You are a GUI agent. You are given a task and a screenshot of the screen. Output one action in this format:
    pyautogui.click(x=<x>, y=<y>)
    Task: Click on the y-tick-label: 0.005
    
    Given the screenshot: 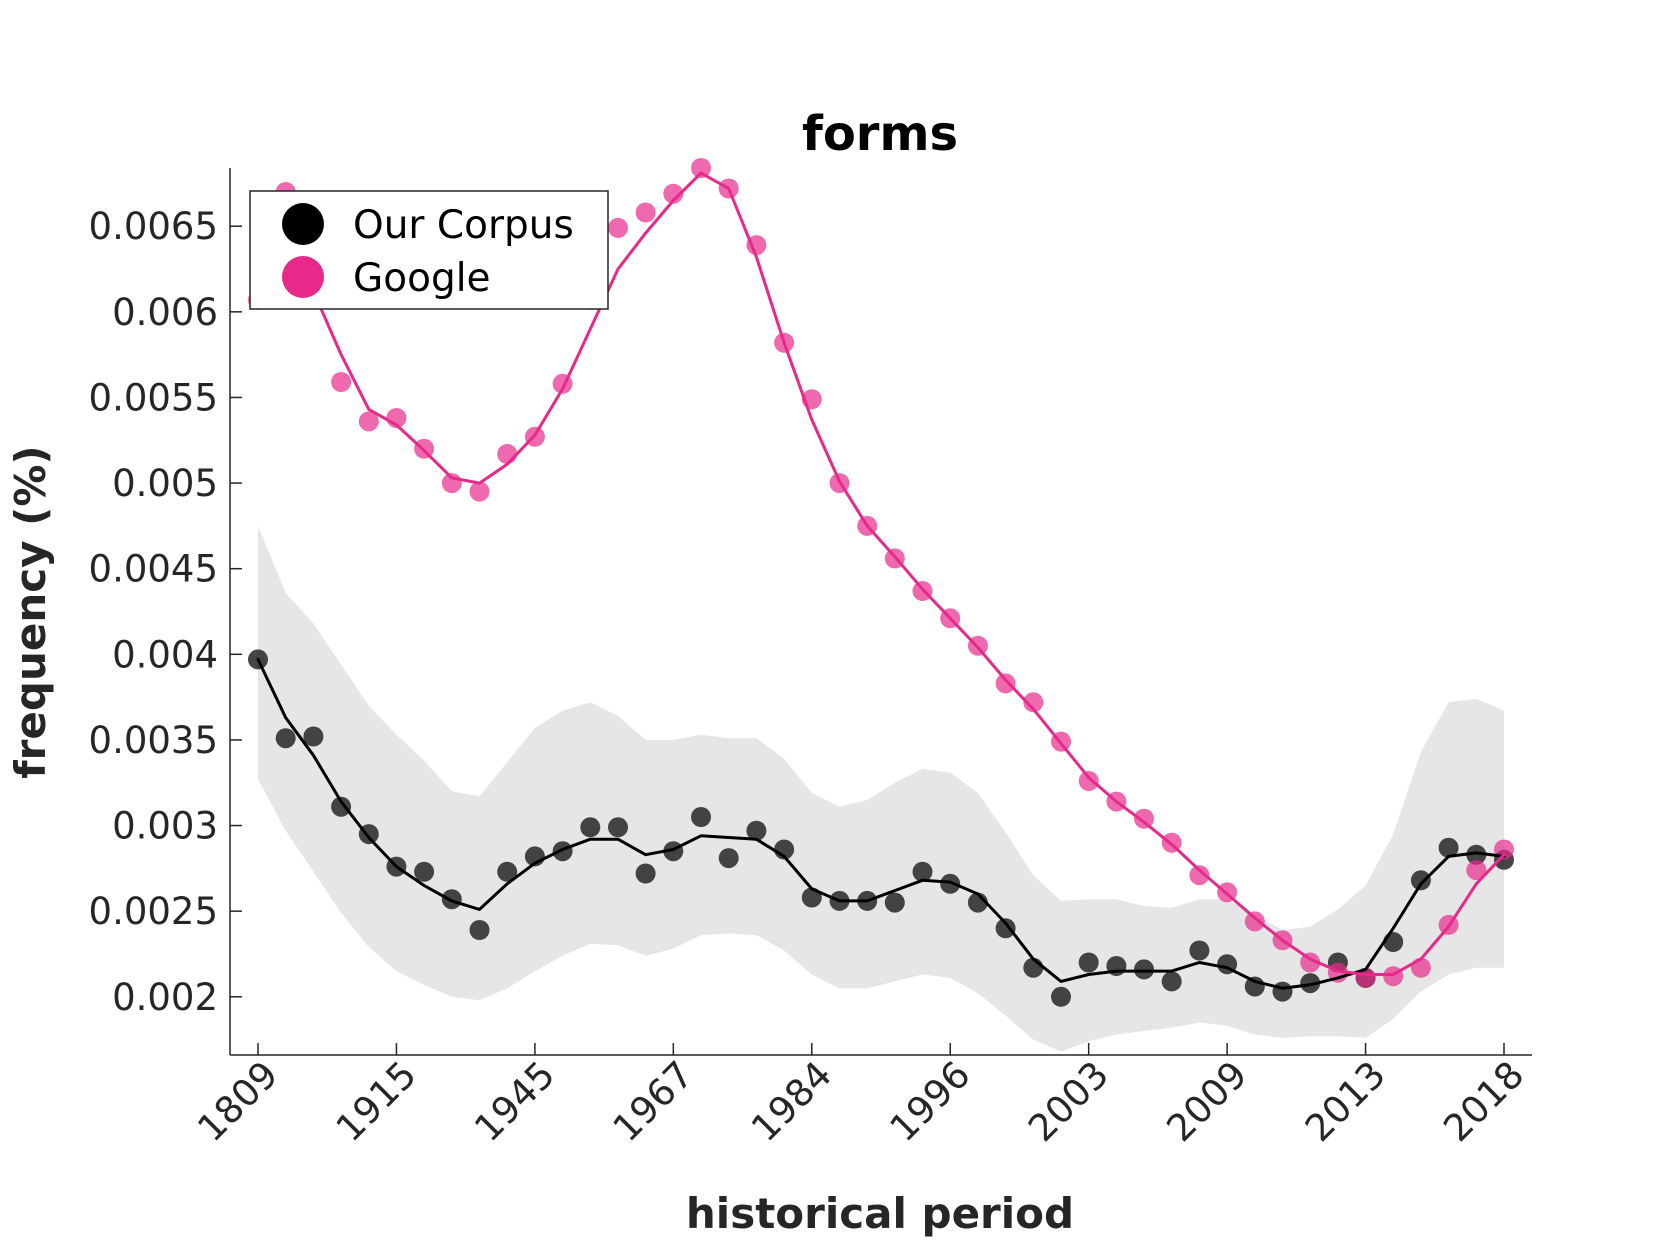 What is the action you would take?
    pyautogui.click(x=165, y=483)
    